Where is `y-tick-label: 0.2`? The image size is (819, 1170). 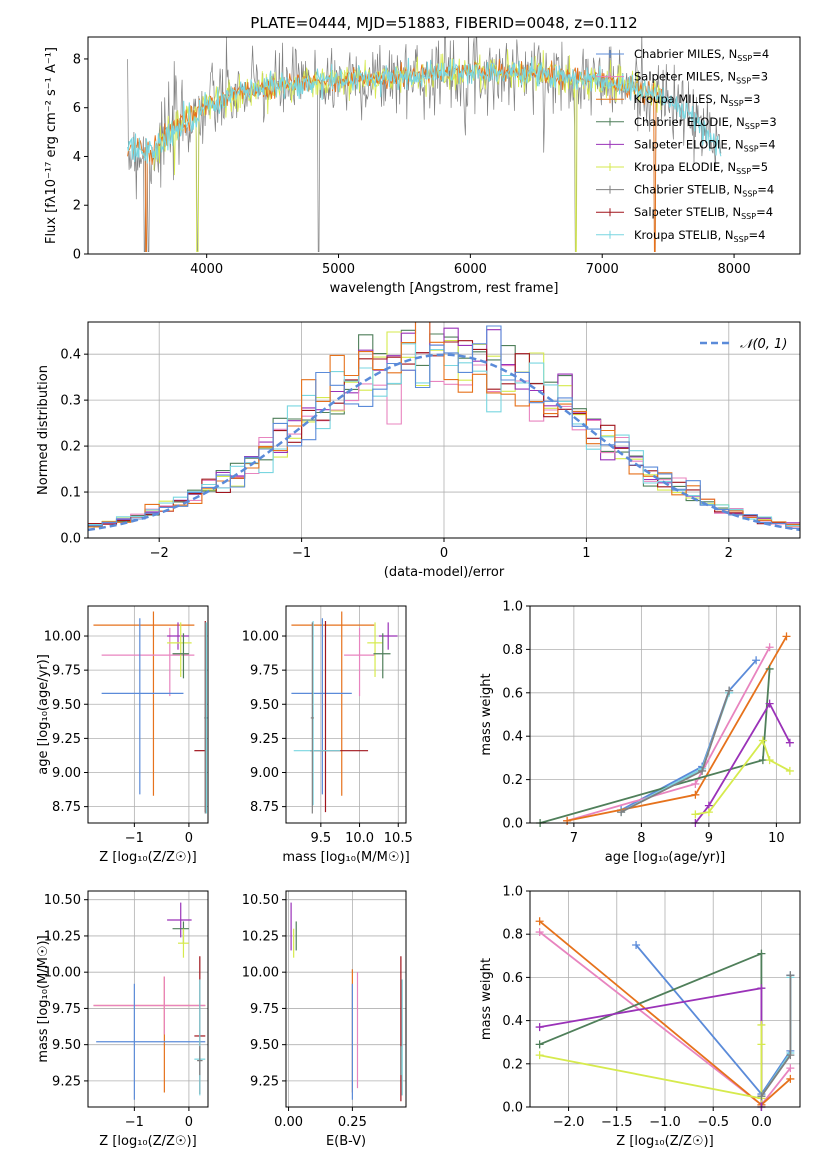 y-tick-label: 0.2 is located at coordinates (70, 447).